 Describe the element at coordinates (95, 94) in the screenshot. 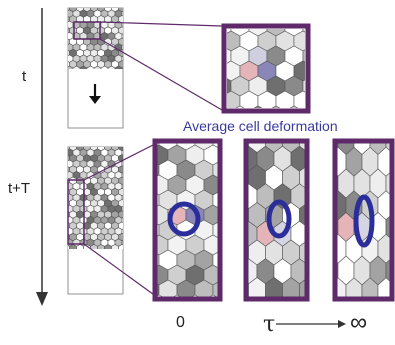

I see `down-arrow-icon` at that location.